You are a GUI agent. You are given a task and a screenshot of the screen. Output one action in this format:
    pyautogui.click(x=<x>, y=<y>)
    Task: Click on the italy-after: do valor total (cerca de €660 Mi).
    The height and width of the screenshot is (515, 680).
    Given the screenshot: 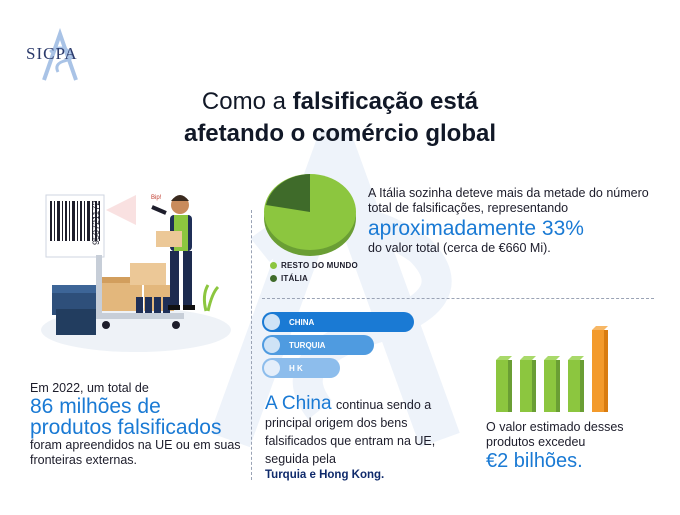 What is the action you would take?
    pyautogui.click(x=459, y=248)
    